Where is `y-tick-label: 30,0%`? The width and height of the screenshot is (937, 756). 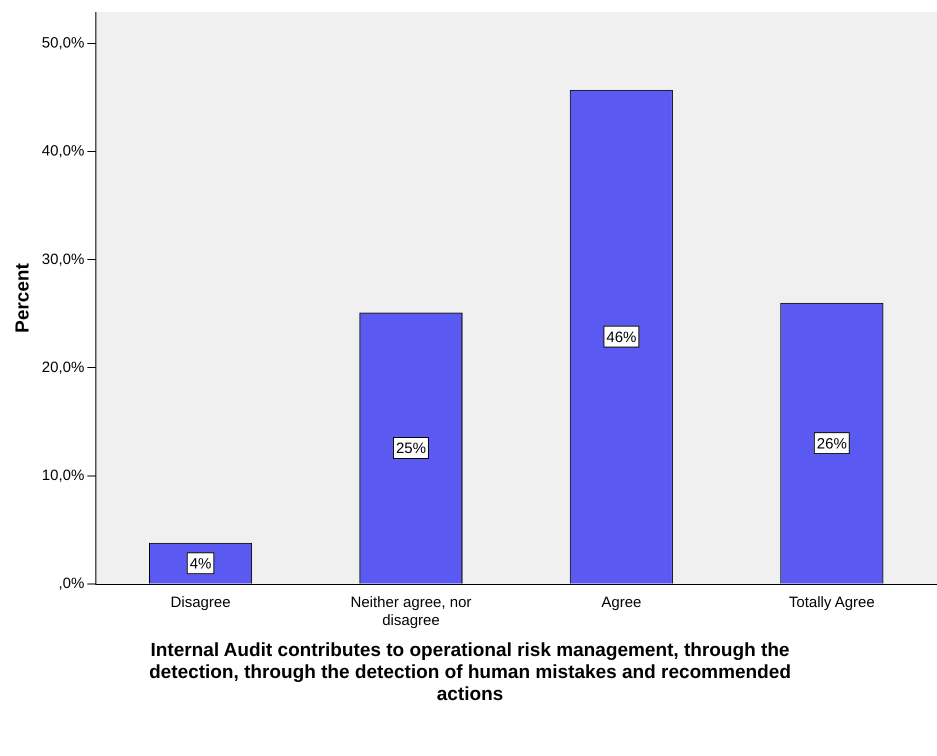
y-tick-label: 30,0% is located at coordinates (63, 259).